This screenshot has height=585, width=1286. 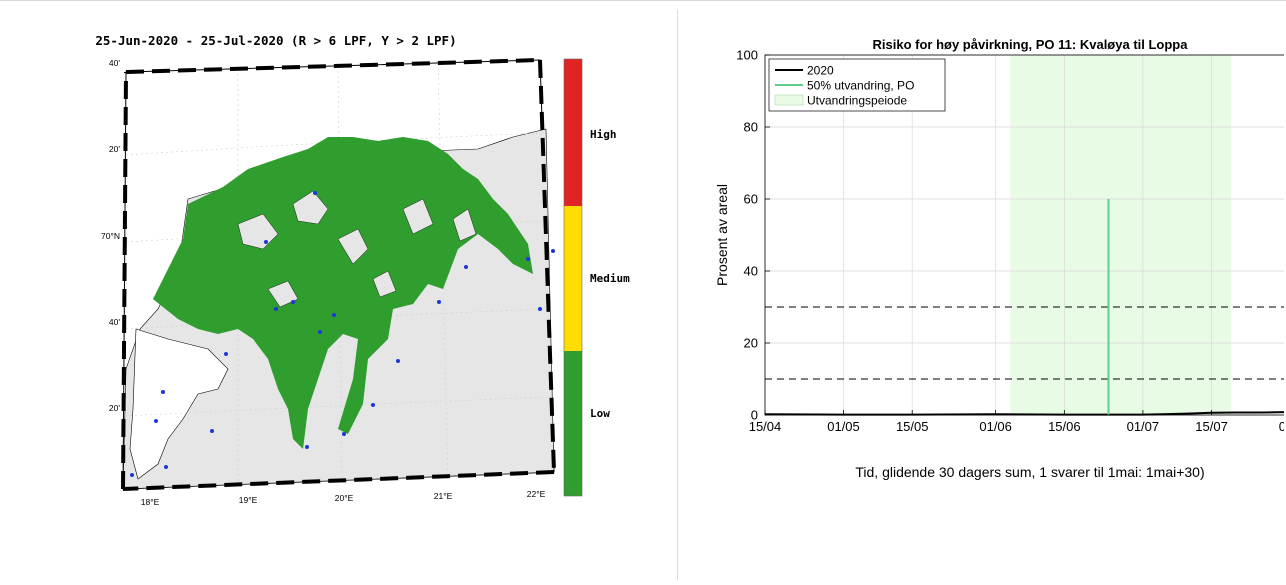 What do you see at coordinates (248, 500) in the screenshot?
I see `lon-label: 19°E` at bounding box center [248, 500].